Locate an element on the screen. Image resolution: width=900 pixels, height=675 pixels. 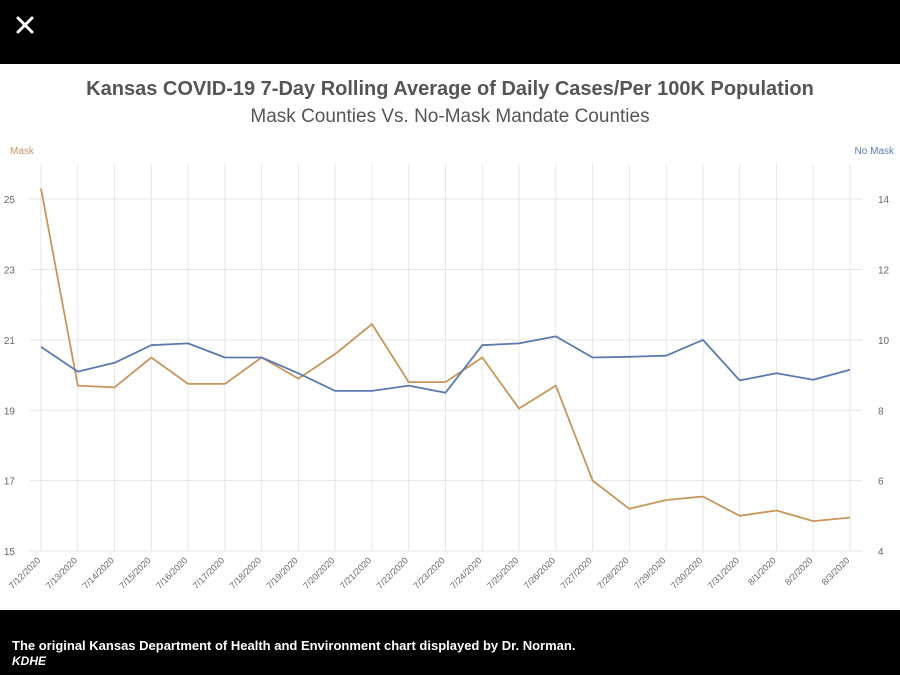
x-tick-label: 7/23/2020 is located at coordinates (429, 572).